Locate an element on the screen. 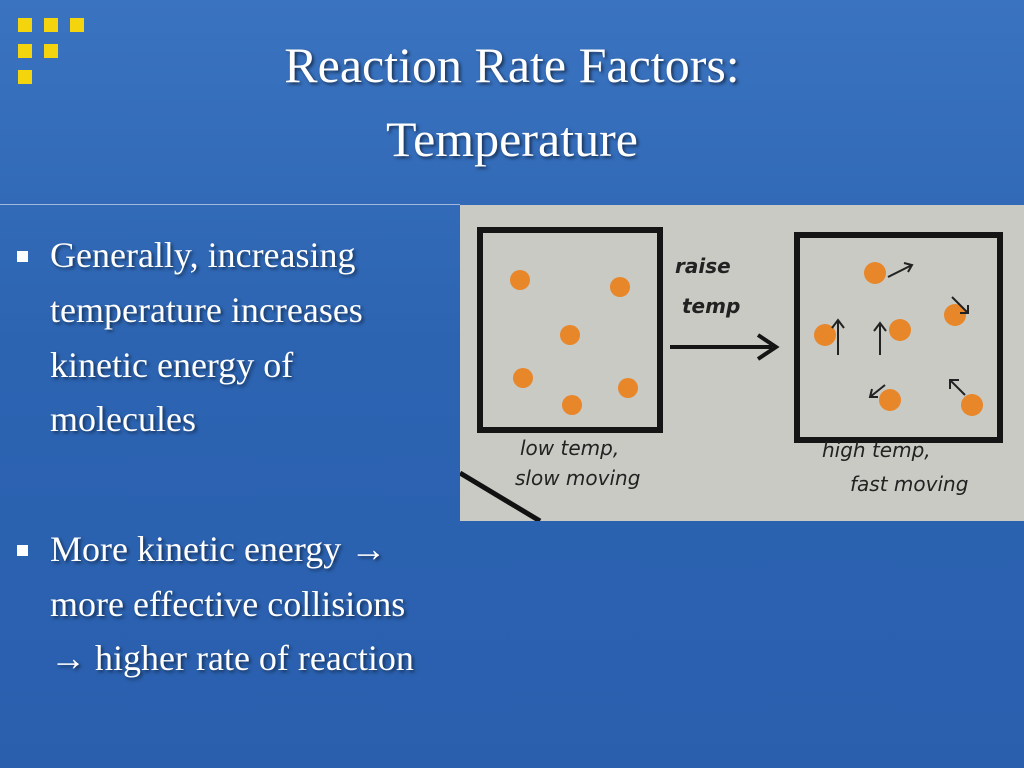  arrow-label: raise is located at coordinates (703, 266).